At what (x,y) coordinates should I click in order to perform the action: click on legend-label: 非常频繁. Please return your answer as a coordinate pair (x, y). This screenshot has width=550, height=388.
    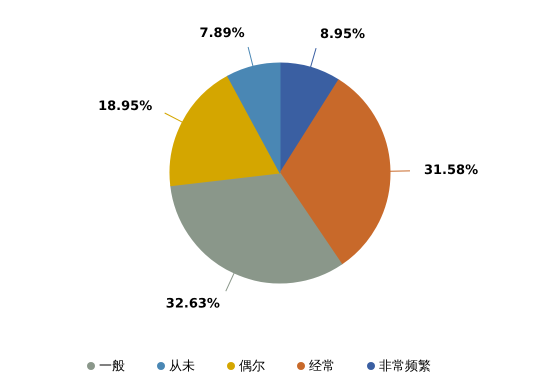
    Looking at the image, I should click on (405, 366).